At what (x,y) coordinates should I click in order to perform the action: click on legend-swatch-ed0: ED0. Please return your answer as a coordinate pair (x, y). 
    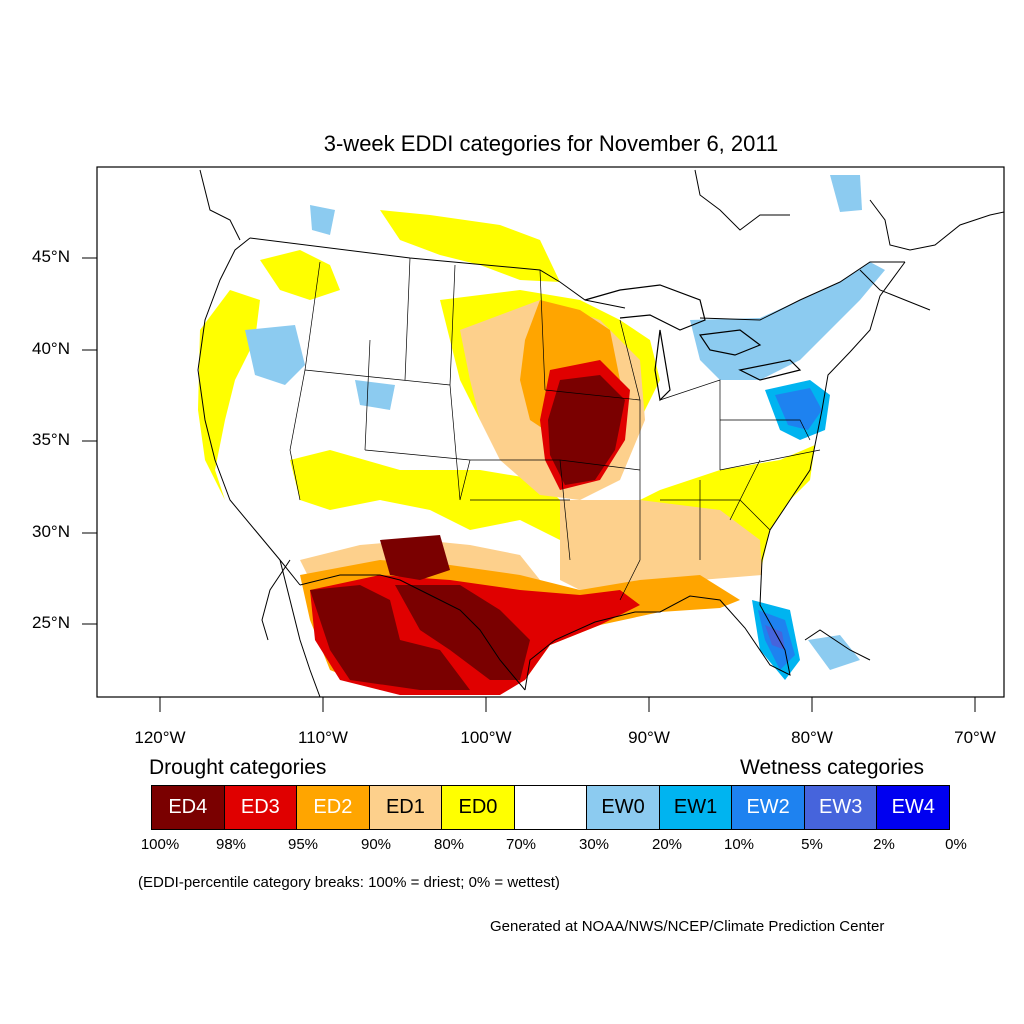
    Looking at the image, I should click on (478, 807).